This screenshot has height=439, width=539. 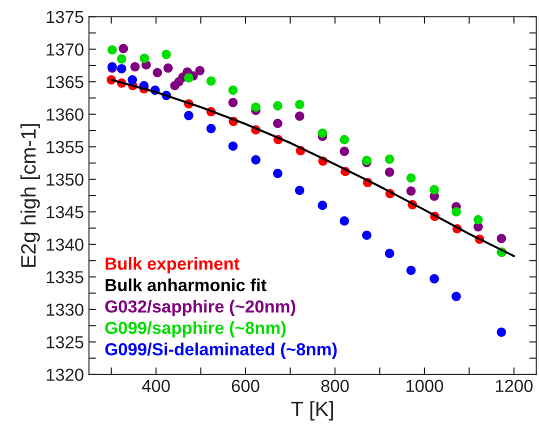 What do you see at coordinates (65, 374) in the screenshot?
I see `y-tick-label: 1320` at bounding box center [65, 374].